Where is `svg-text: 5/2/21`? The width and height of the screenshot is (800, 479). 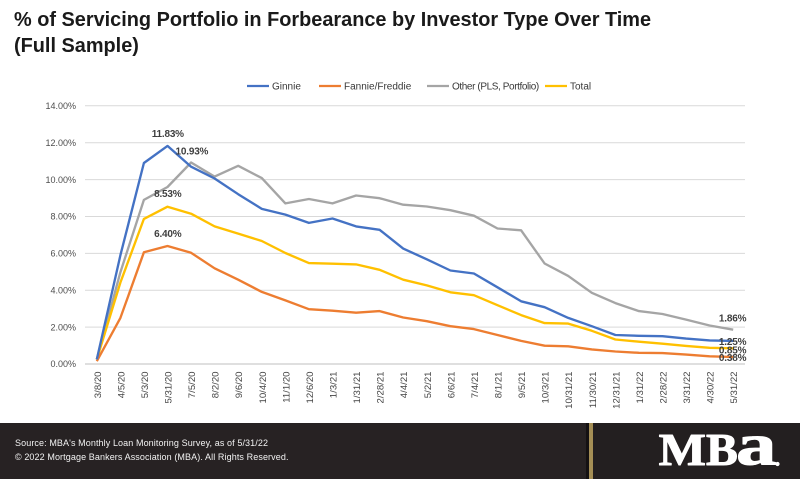
svg-text: 5/2/21 is located at coordinates (428, 385).